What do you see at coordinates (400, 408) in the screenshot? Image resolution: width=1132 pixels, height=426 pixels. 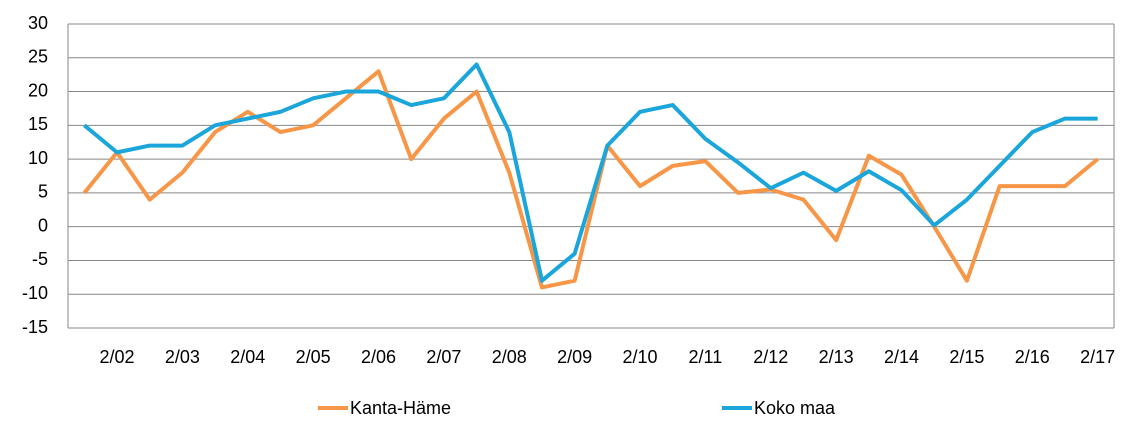 I see `legend-label: Kanta-Häme` at bounding box center [400, 408].